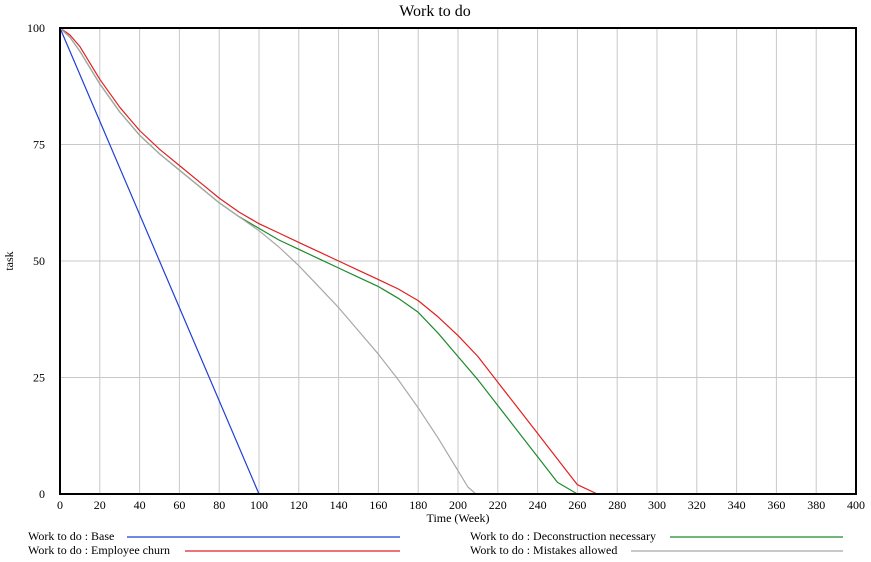 This screenshot has width=871, height=562. I want to click on x-tick-label: 240, so click(538, 505).